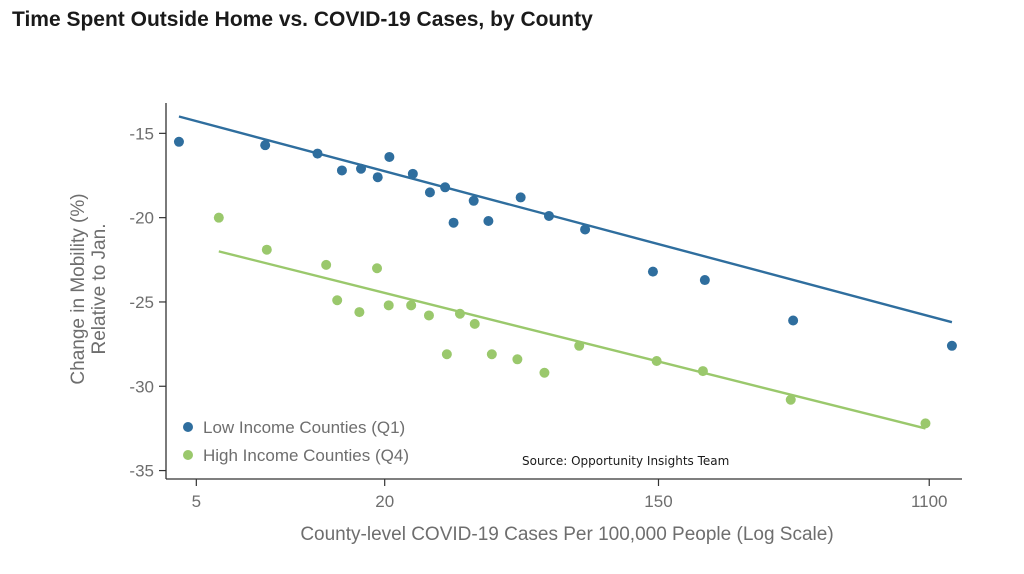  I want to click on legend-marker-q1, so click(188, 427).